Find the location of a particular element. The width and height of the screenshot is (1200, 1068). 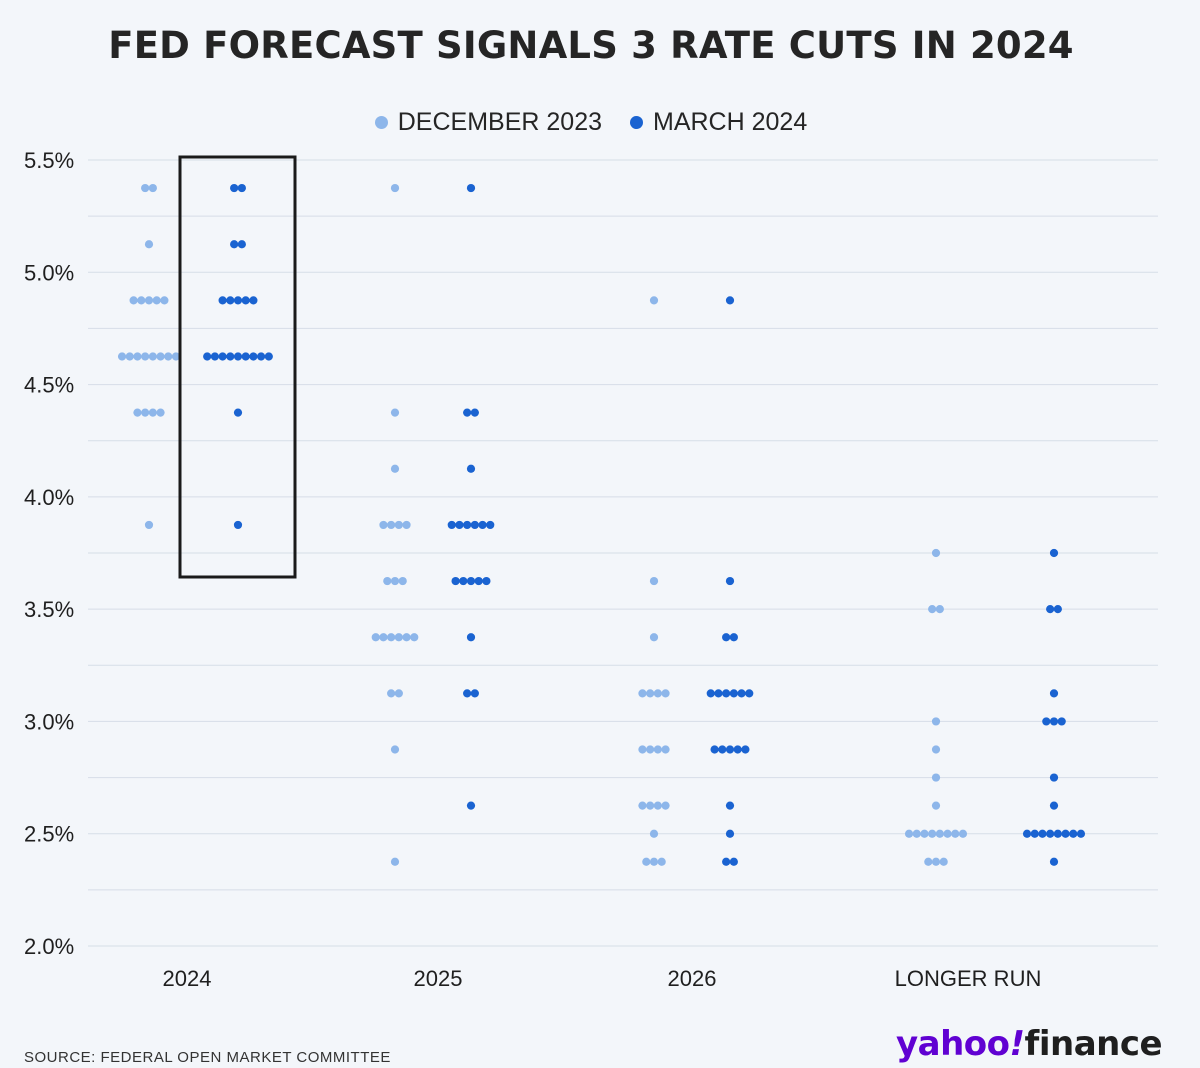

legend-dot-december-icon is located at coordinates (381, 122).